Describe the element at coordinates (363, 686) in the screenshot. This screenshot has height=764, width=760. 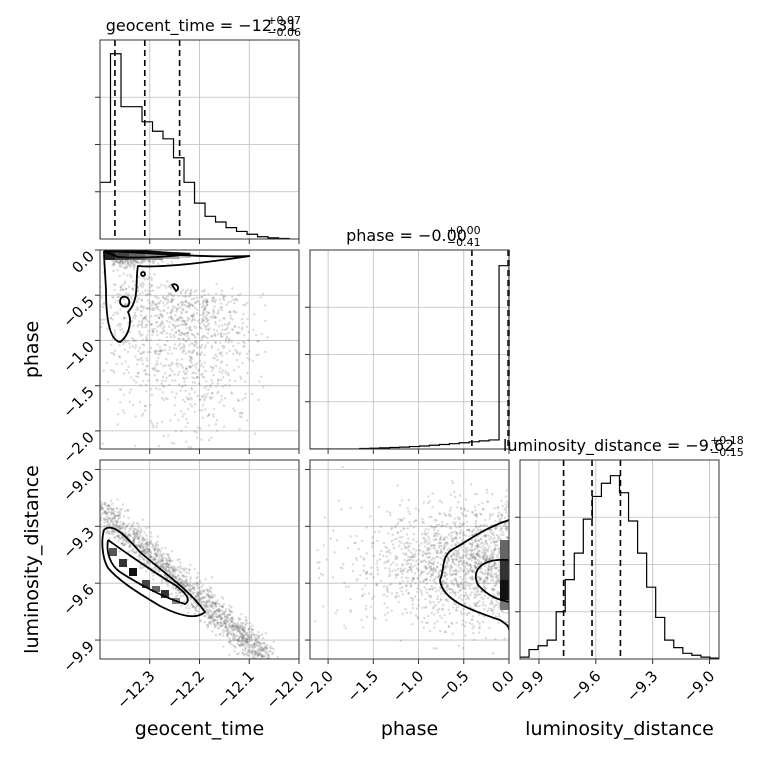
I see `xtick-label-phase-1: −1.5` at that location.